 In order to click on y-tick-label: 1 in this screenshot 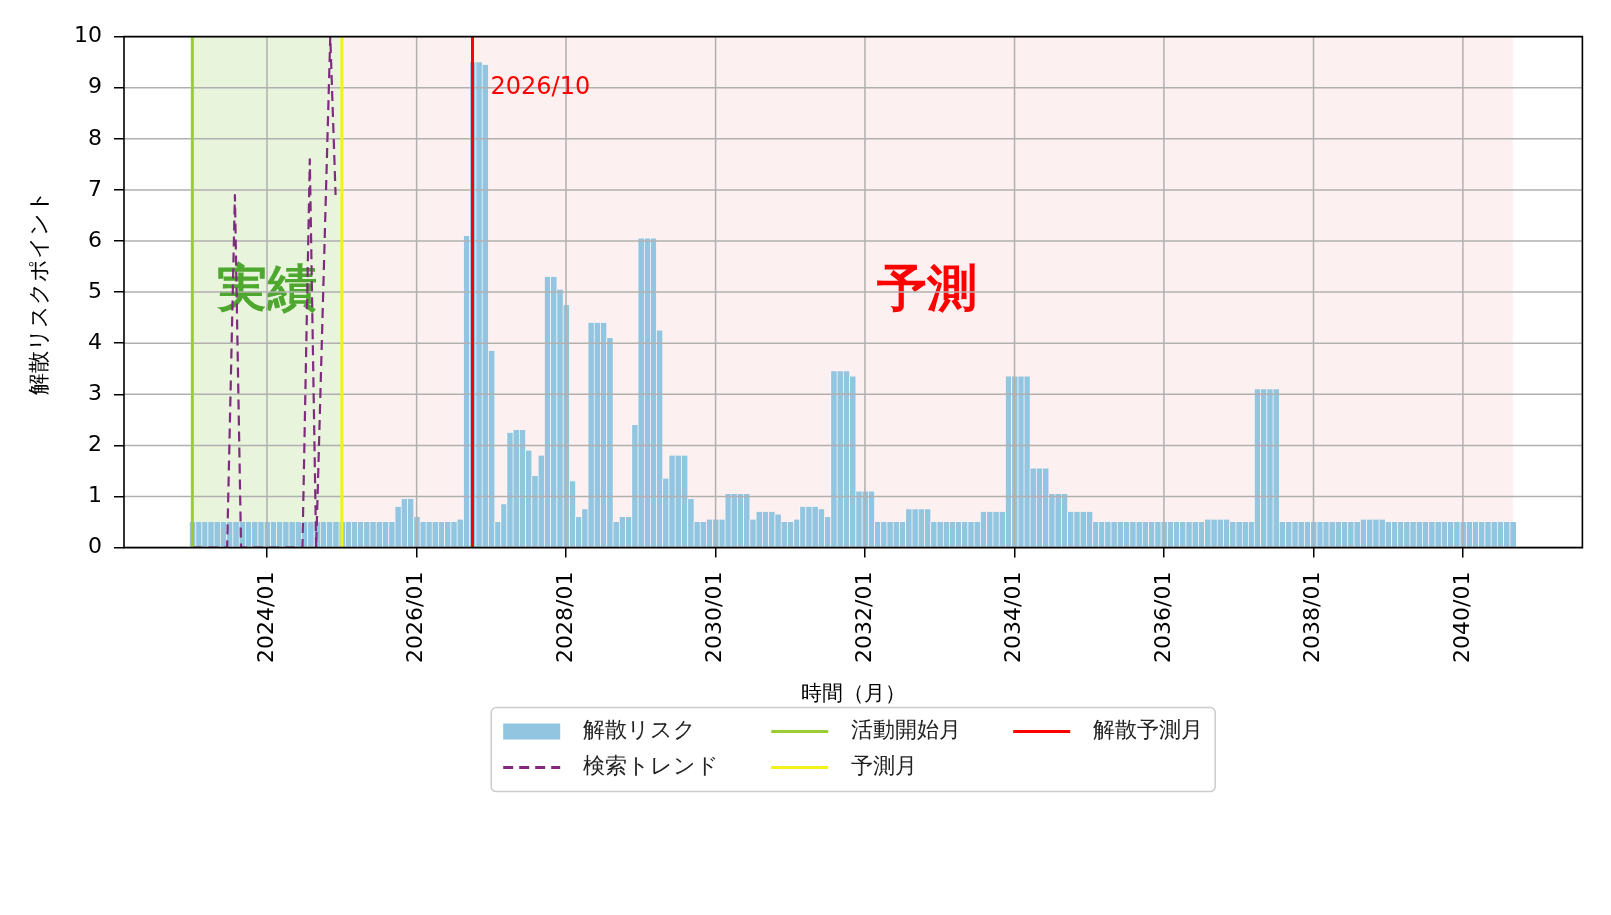, I will do `click(95, 495)`.